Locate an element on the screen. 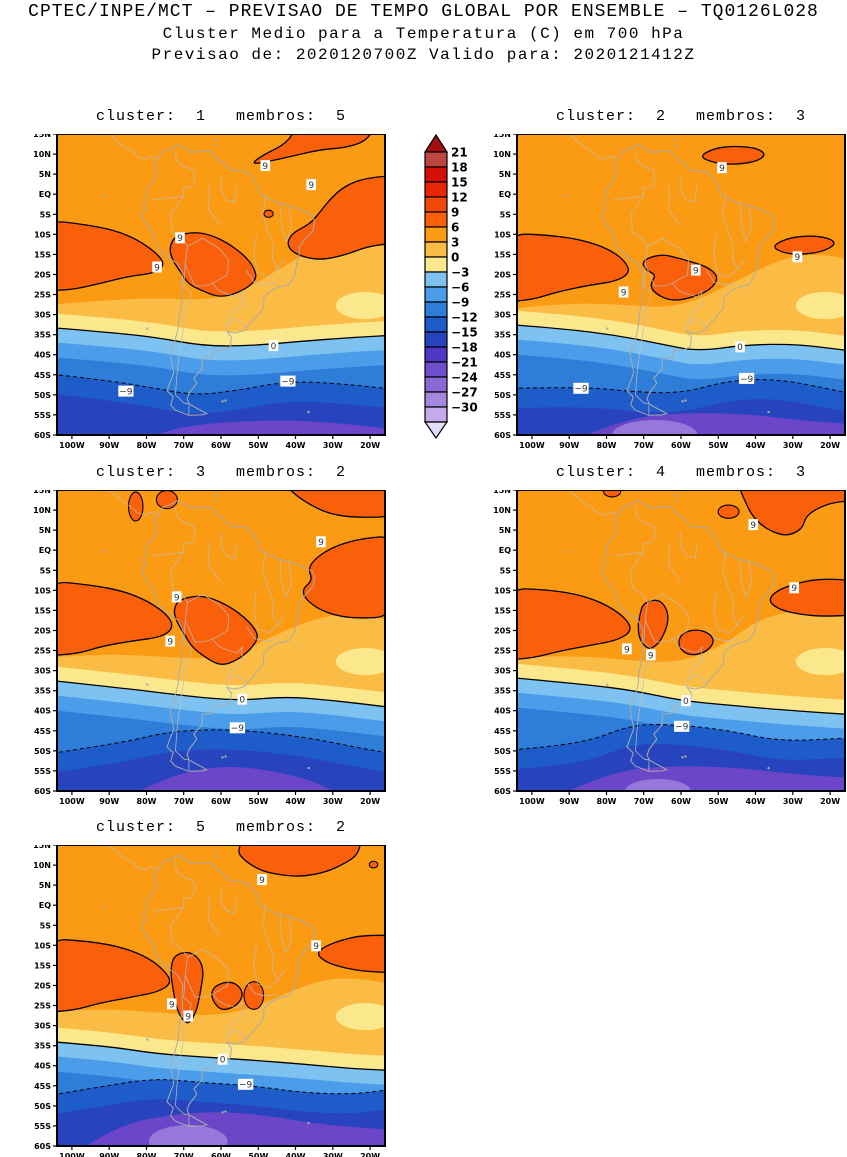 The height and width of the screenshot is (1157, 847). legend-level-label: 18 is located at coordinates (459, 168).